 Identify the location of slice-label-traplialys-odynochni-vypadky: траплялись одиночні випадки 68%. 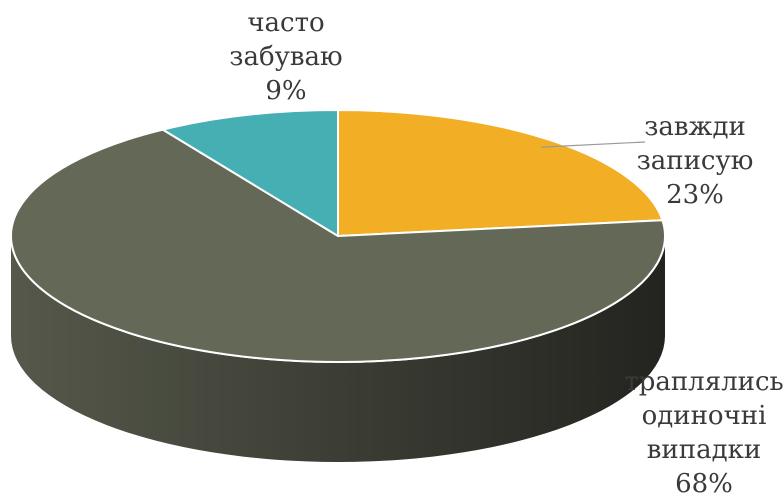
(704, 433).